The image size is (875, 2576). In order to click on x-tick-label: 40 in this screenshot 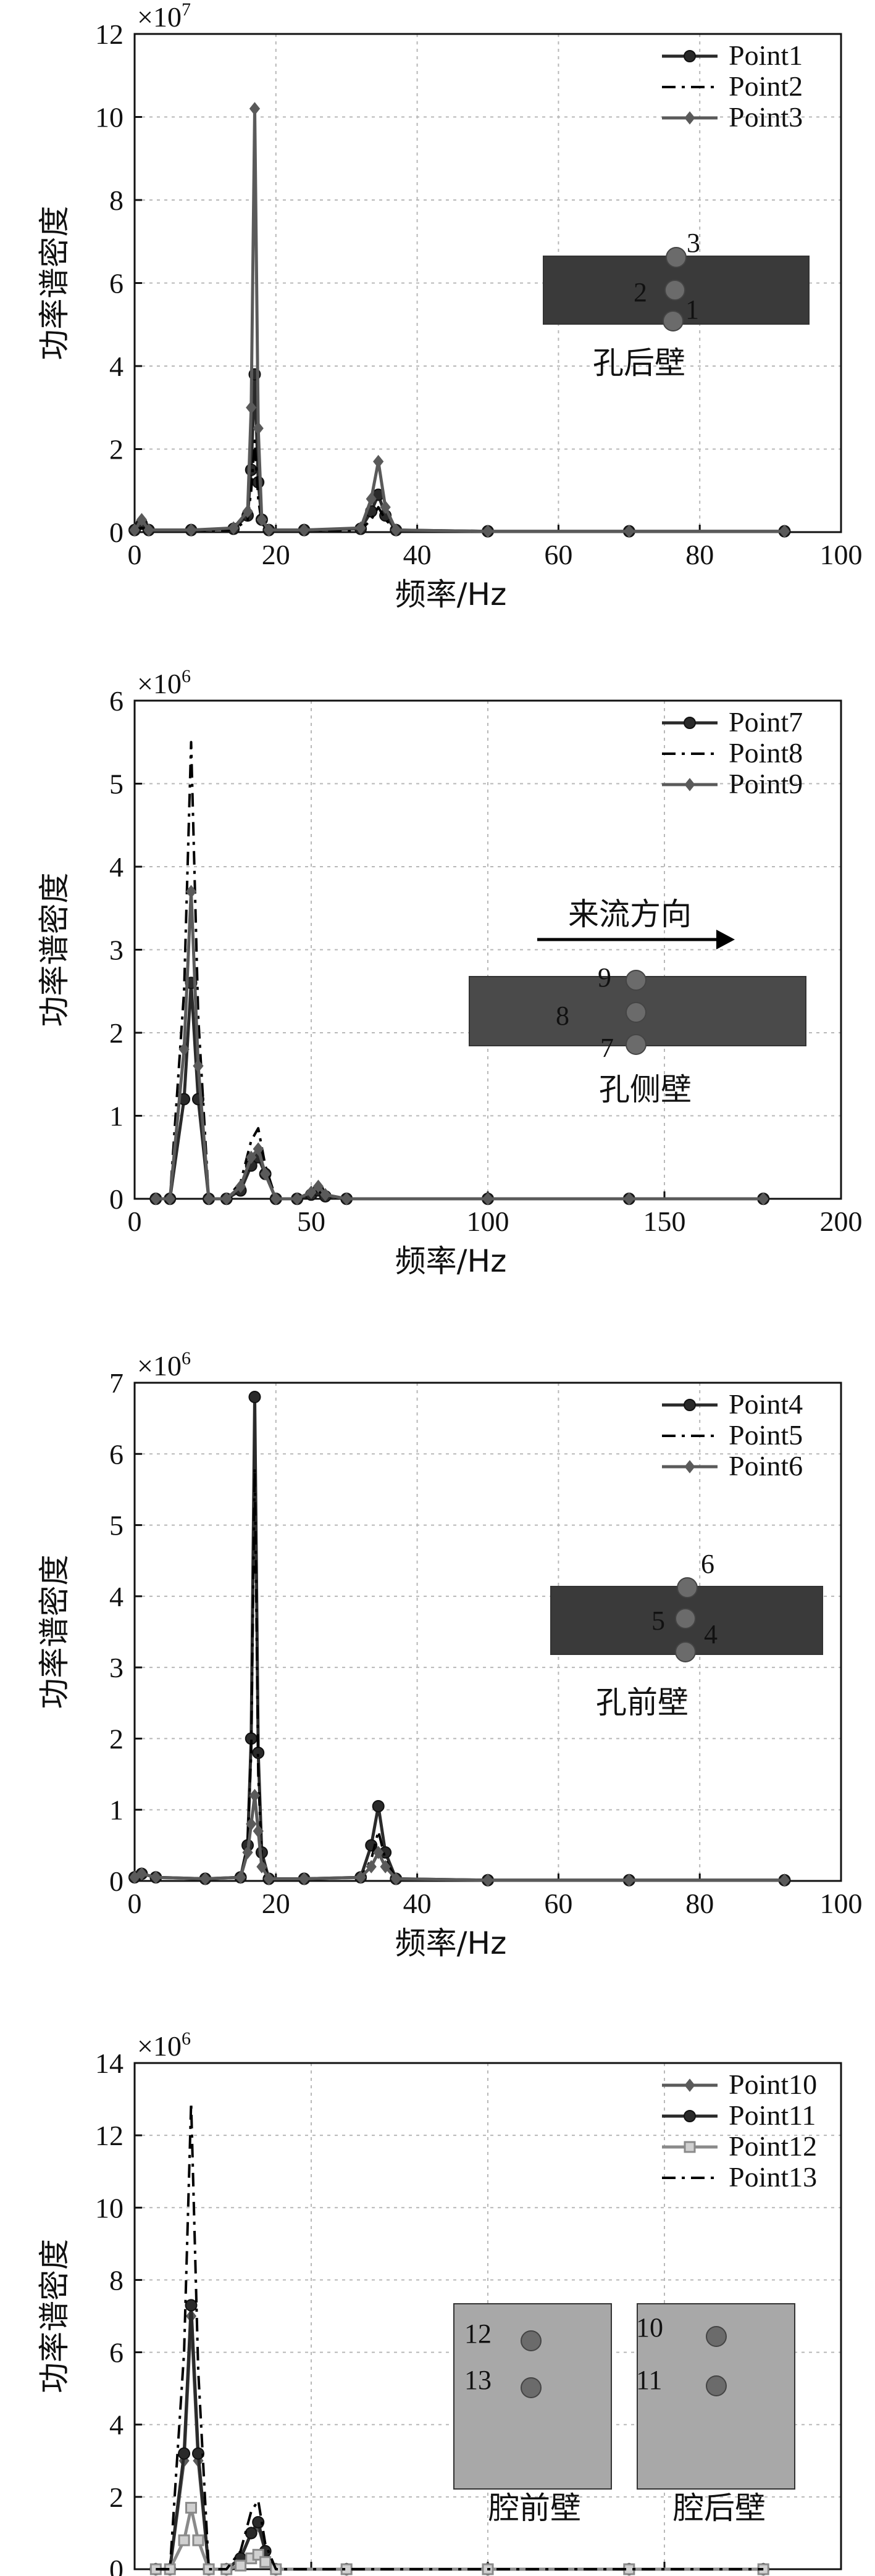, I will do `click(417, 1904)`.